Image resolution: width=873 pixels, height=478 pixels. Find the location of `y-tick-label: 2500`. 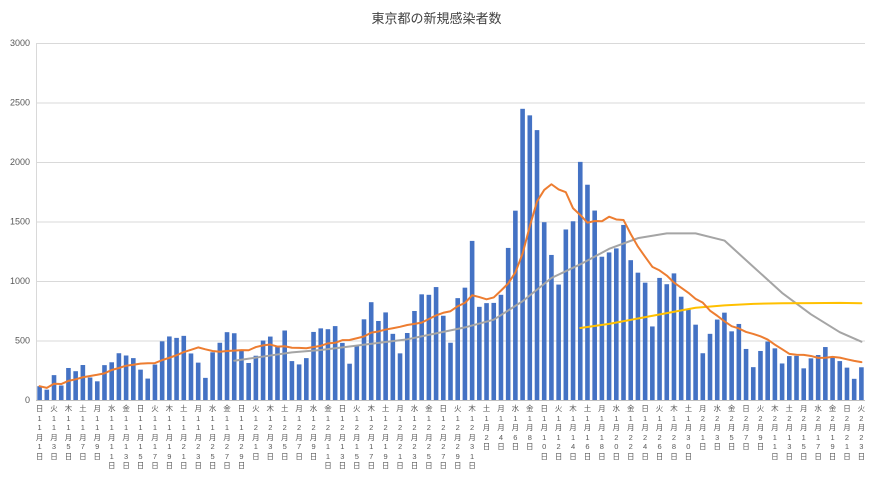

y-tick-label: 2500 is located at coordinates (20, 103).